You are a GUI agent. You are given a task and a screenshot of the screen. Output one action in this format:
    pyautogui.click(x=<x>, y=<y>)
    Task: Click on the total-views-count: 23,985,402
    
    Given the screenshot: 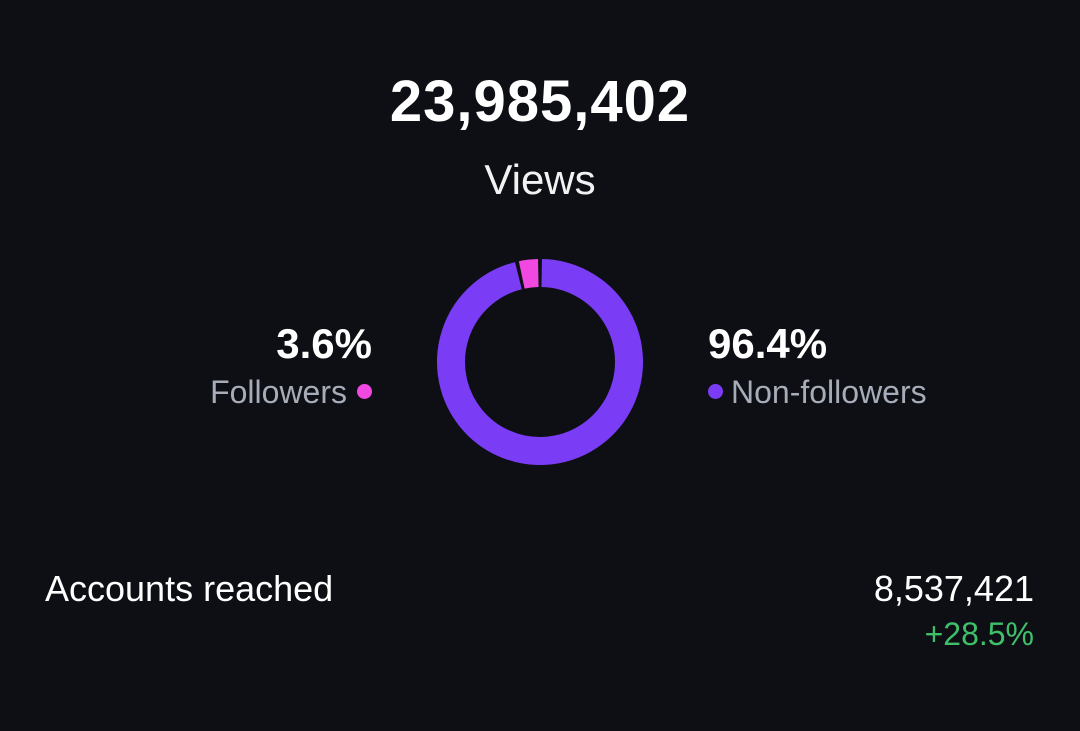 What is the action you would take?
    pyautogui.click(x=540, y=101)
    